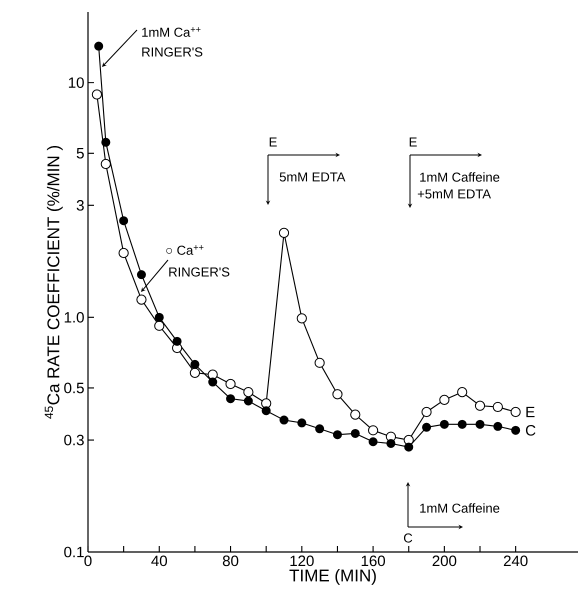 This screenshot has width=578, height=607. What do you see at coordinates (230, 561) in the screenshot?
I see `x-tick-label: 80` at bounding box center [230, 561].